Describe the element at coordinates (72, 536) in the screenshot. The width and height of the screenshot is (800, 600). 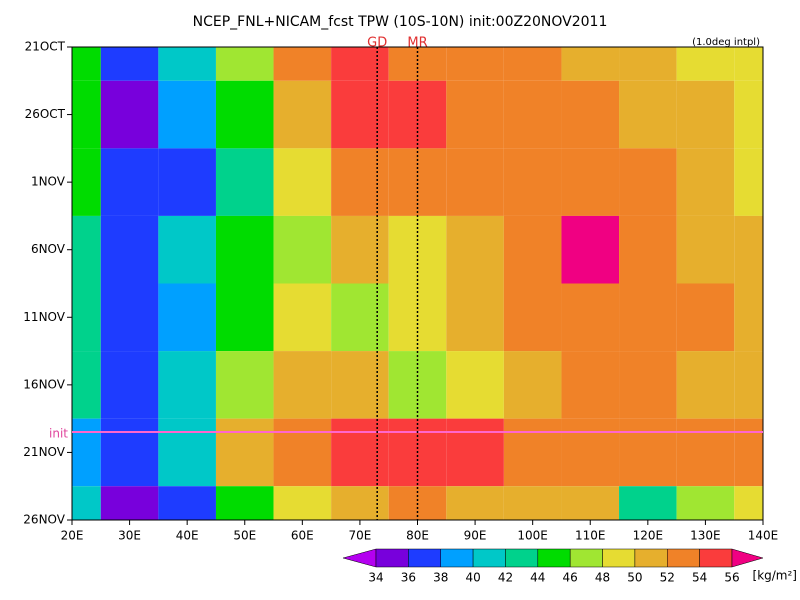
I see `x-tick-label: 20E` at that location.